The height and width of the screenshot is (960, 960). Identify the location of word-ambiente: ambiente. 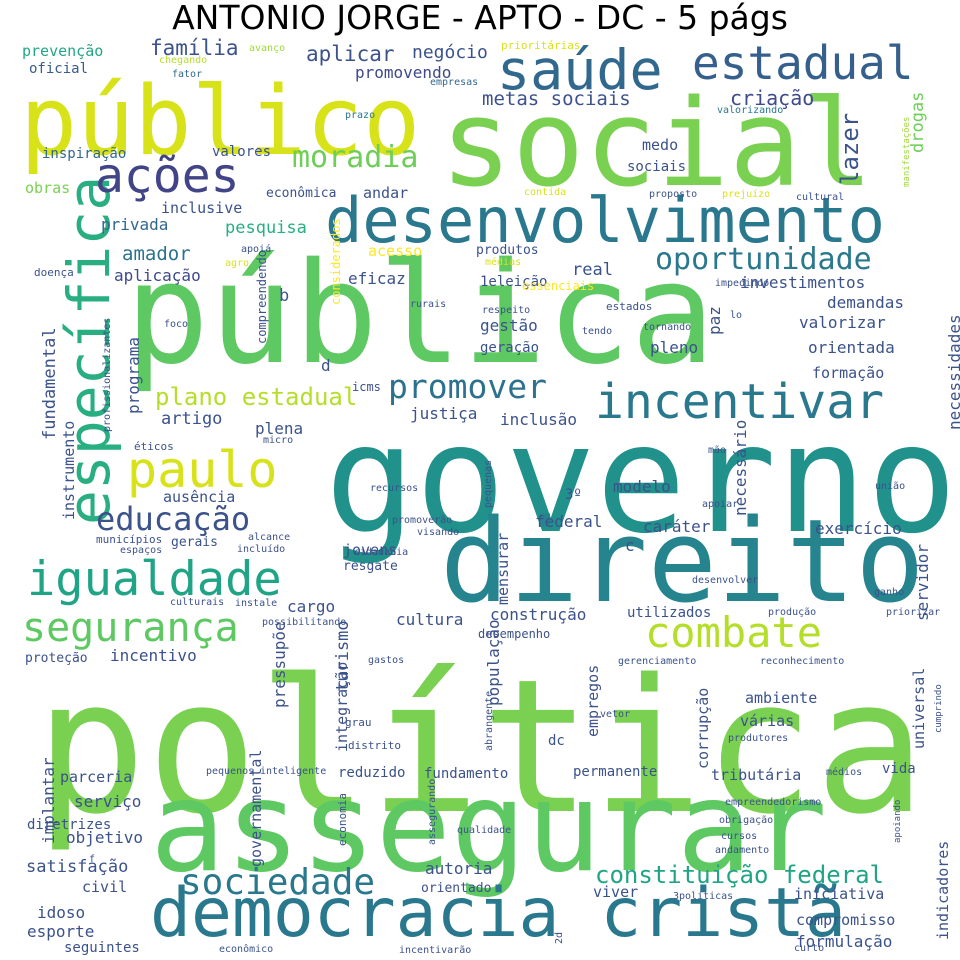
(781, 698).